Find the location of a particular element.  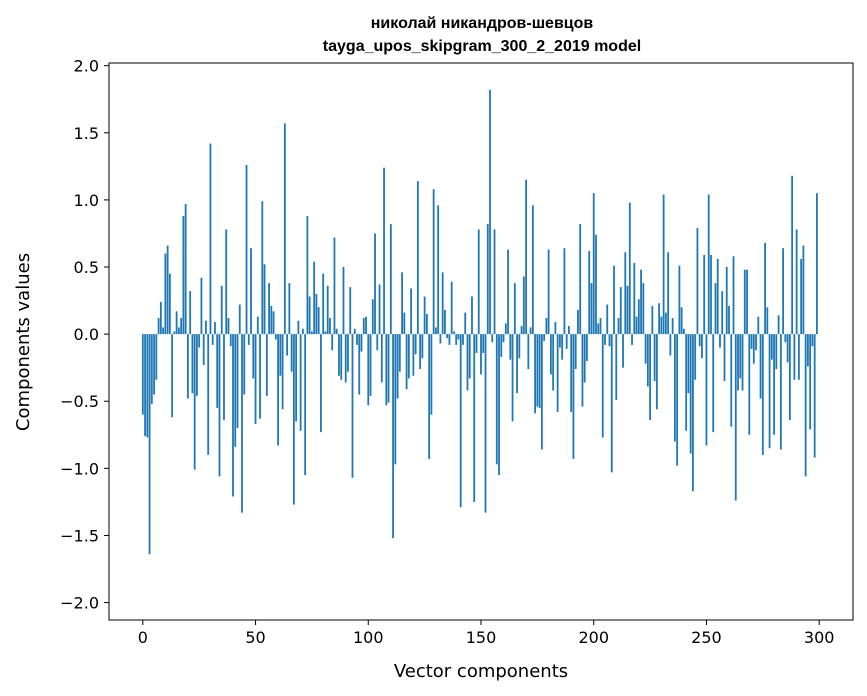

x-axis: 0 50 100 150 200 250 300 is located at coordinates (486, 633).